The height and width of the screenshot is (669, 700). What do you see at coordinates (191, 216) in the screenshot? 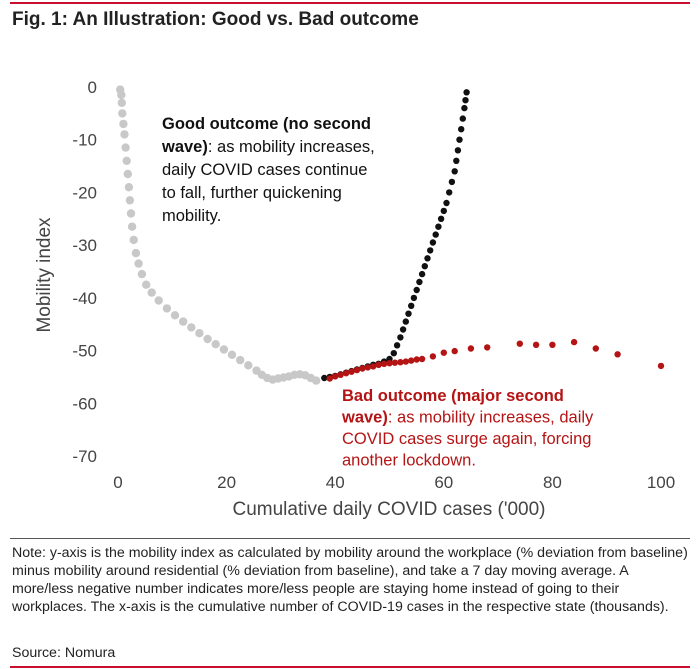
I see `annotation-line: mobility.` at bounding box center [191, 216].